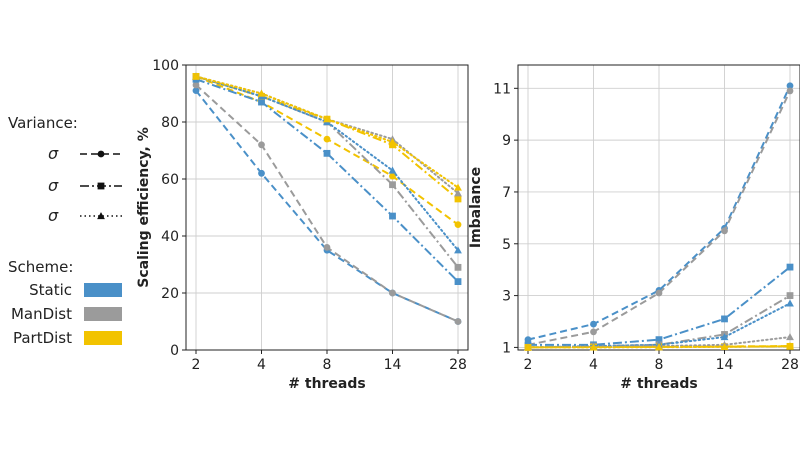 This screenshot has width=800, height=454. I want to click on efficiency-ytick-label: 60, so click(170, 180).